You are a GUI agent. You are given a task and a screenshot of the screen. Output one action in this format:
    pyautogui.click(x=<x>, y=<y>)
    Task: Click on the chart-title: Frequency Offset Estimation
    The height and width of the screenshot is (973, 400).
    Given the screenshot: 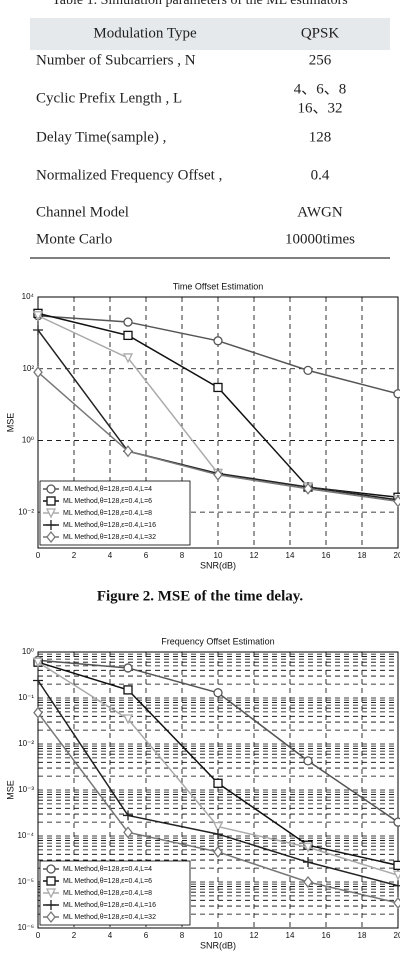 What is the action you would take?
    pyautogui.click(x=217, y=641)
    